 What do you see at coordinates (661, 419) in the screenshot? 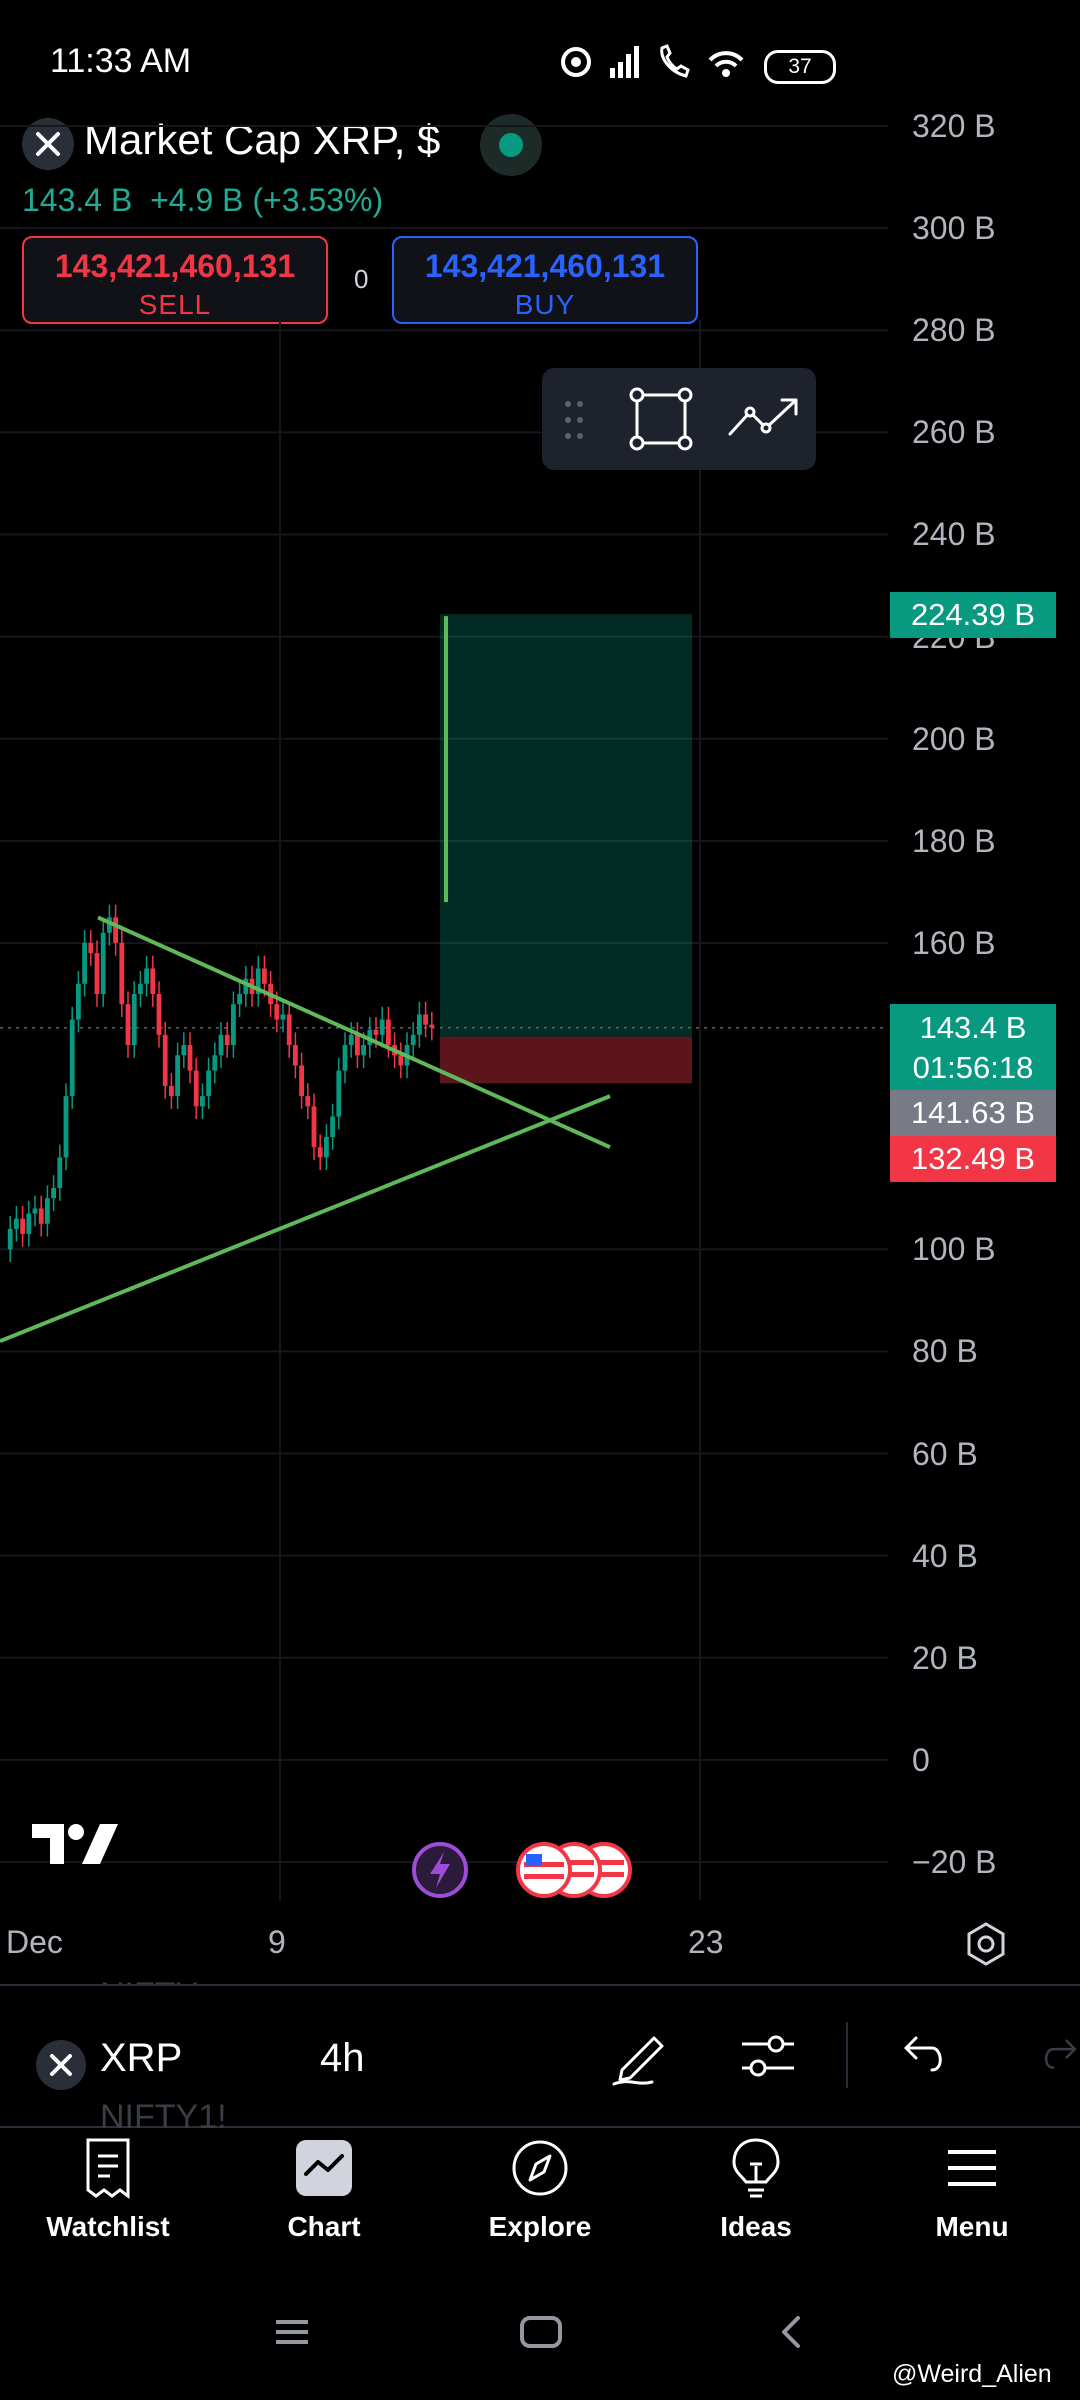
I see `rectangle-tool-icon` at bounding box center [661, 419].